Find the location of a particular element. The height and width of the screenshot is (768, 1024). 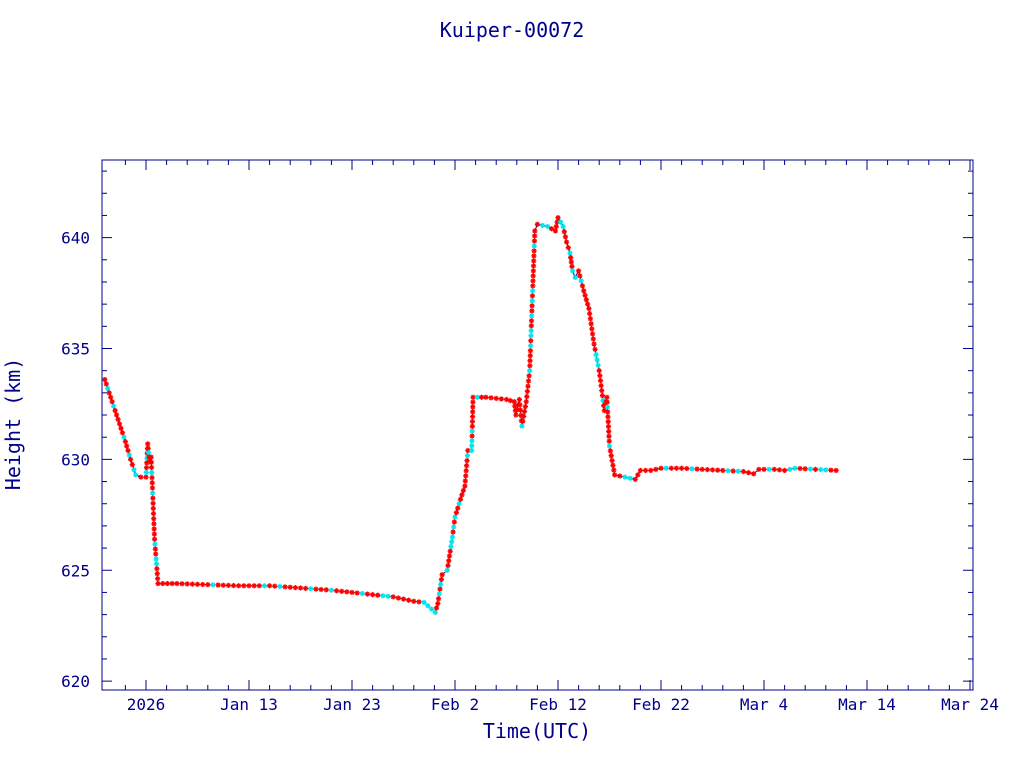

y-tick-label: 640 is located at coordinates (75, 238).